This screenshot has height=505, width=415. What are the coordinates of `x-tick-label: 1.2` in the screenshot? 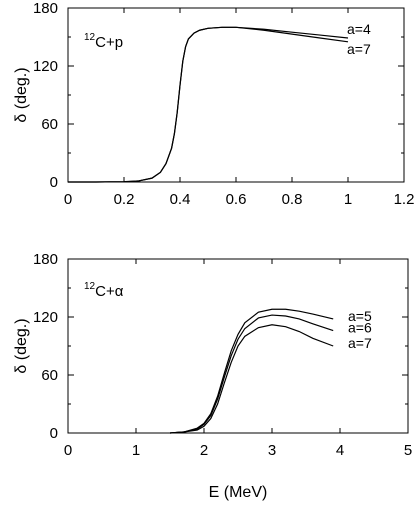 It's located at (404, 199).